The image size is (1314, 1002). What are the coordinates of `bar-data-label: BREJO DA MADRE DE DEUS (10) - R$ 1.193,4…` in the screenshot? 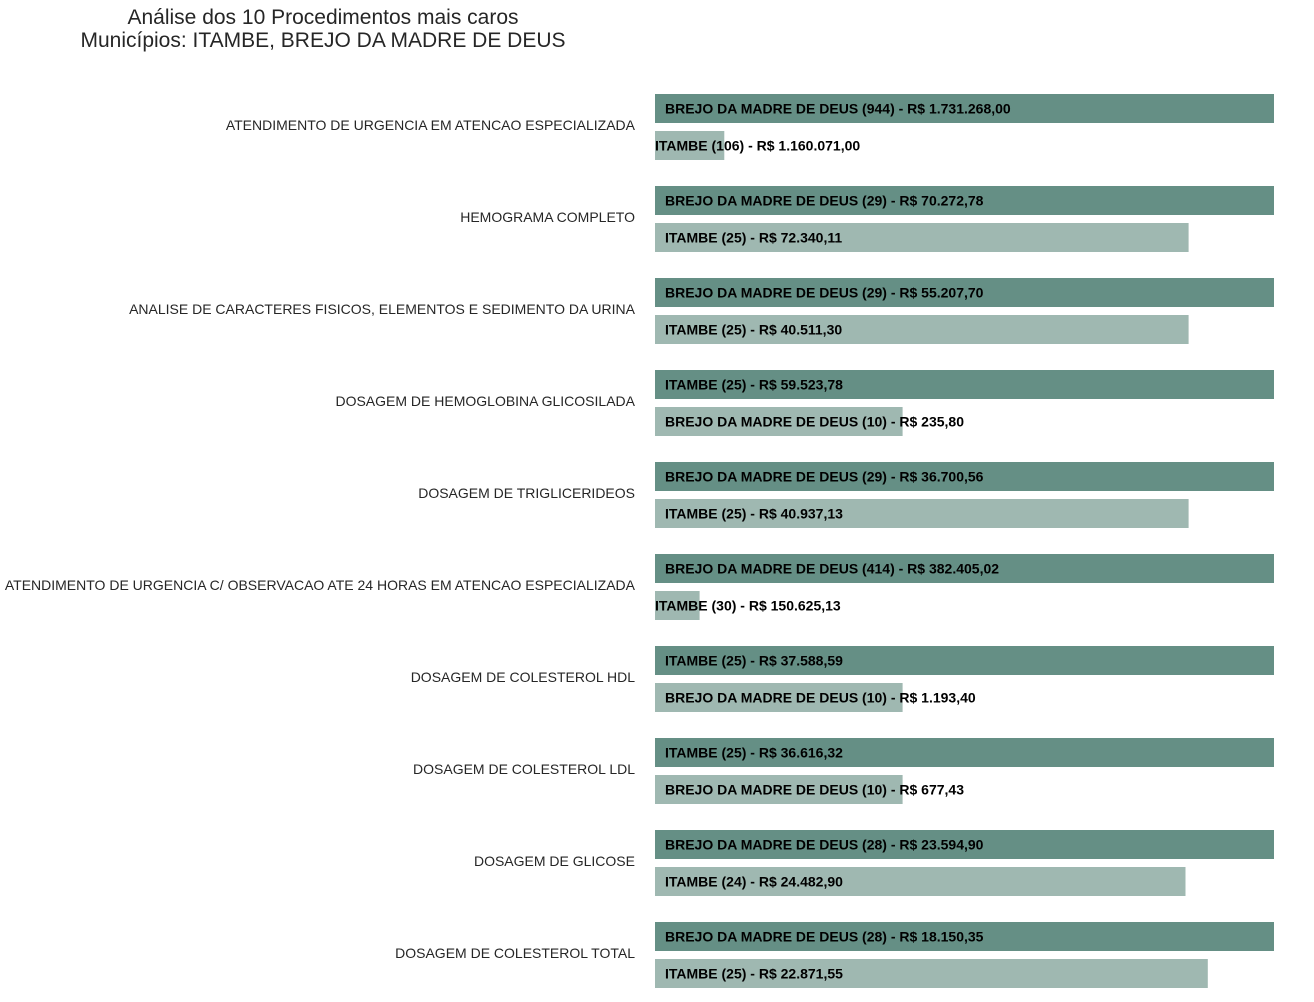 It's located at (820, 698).